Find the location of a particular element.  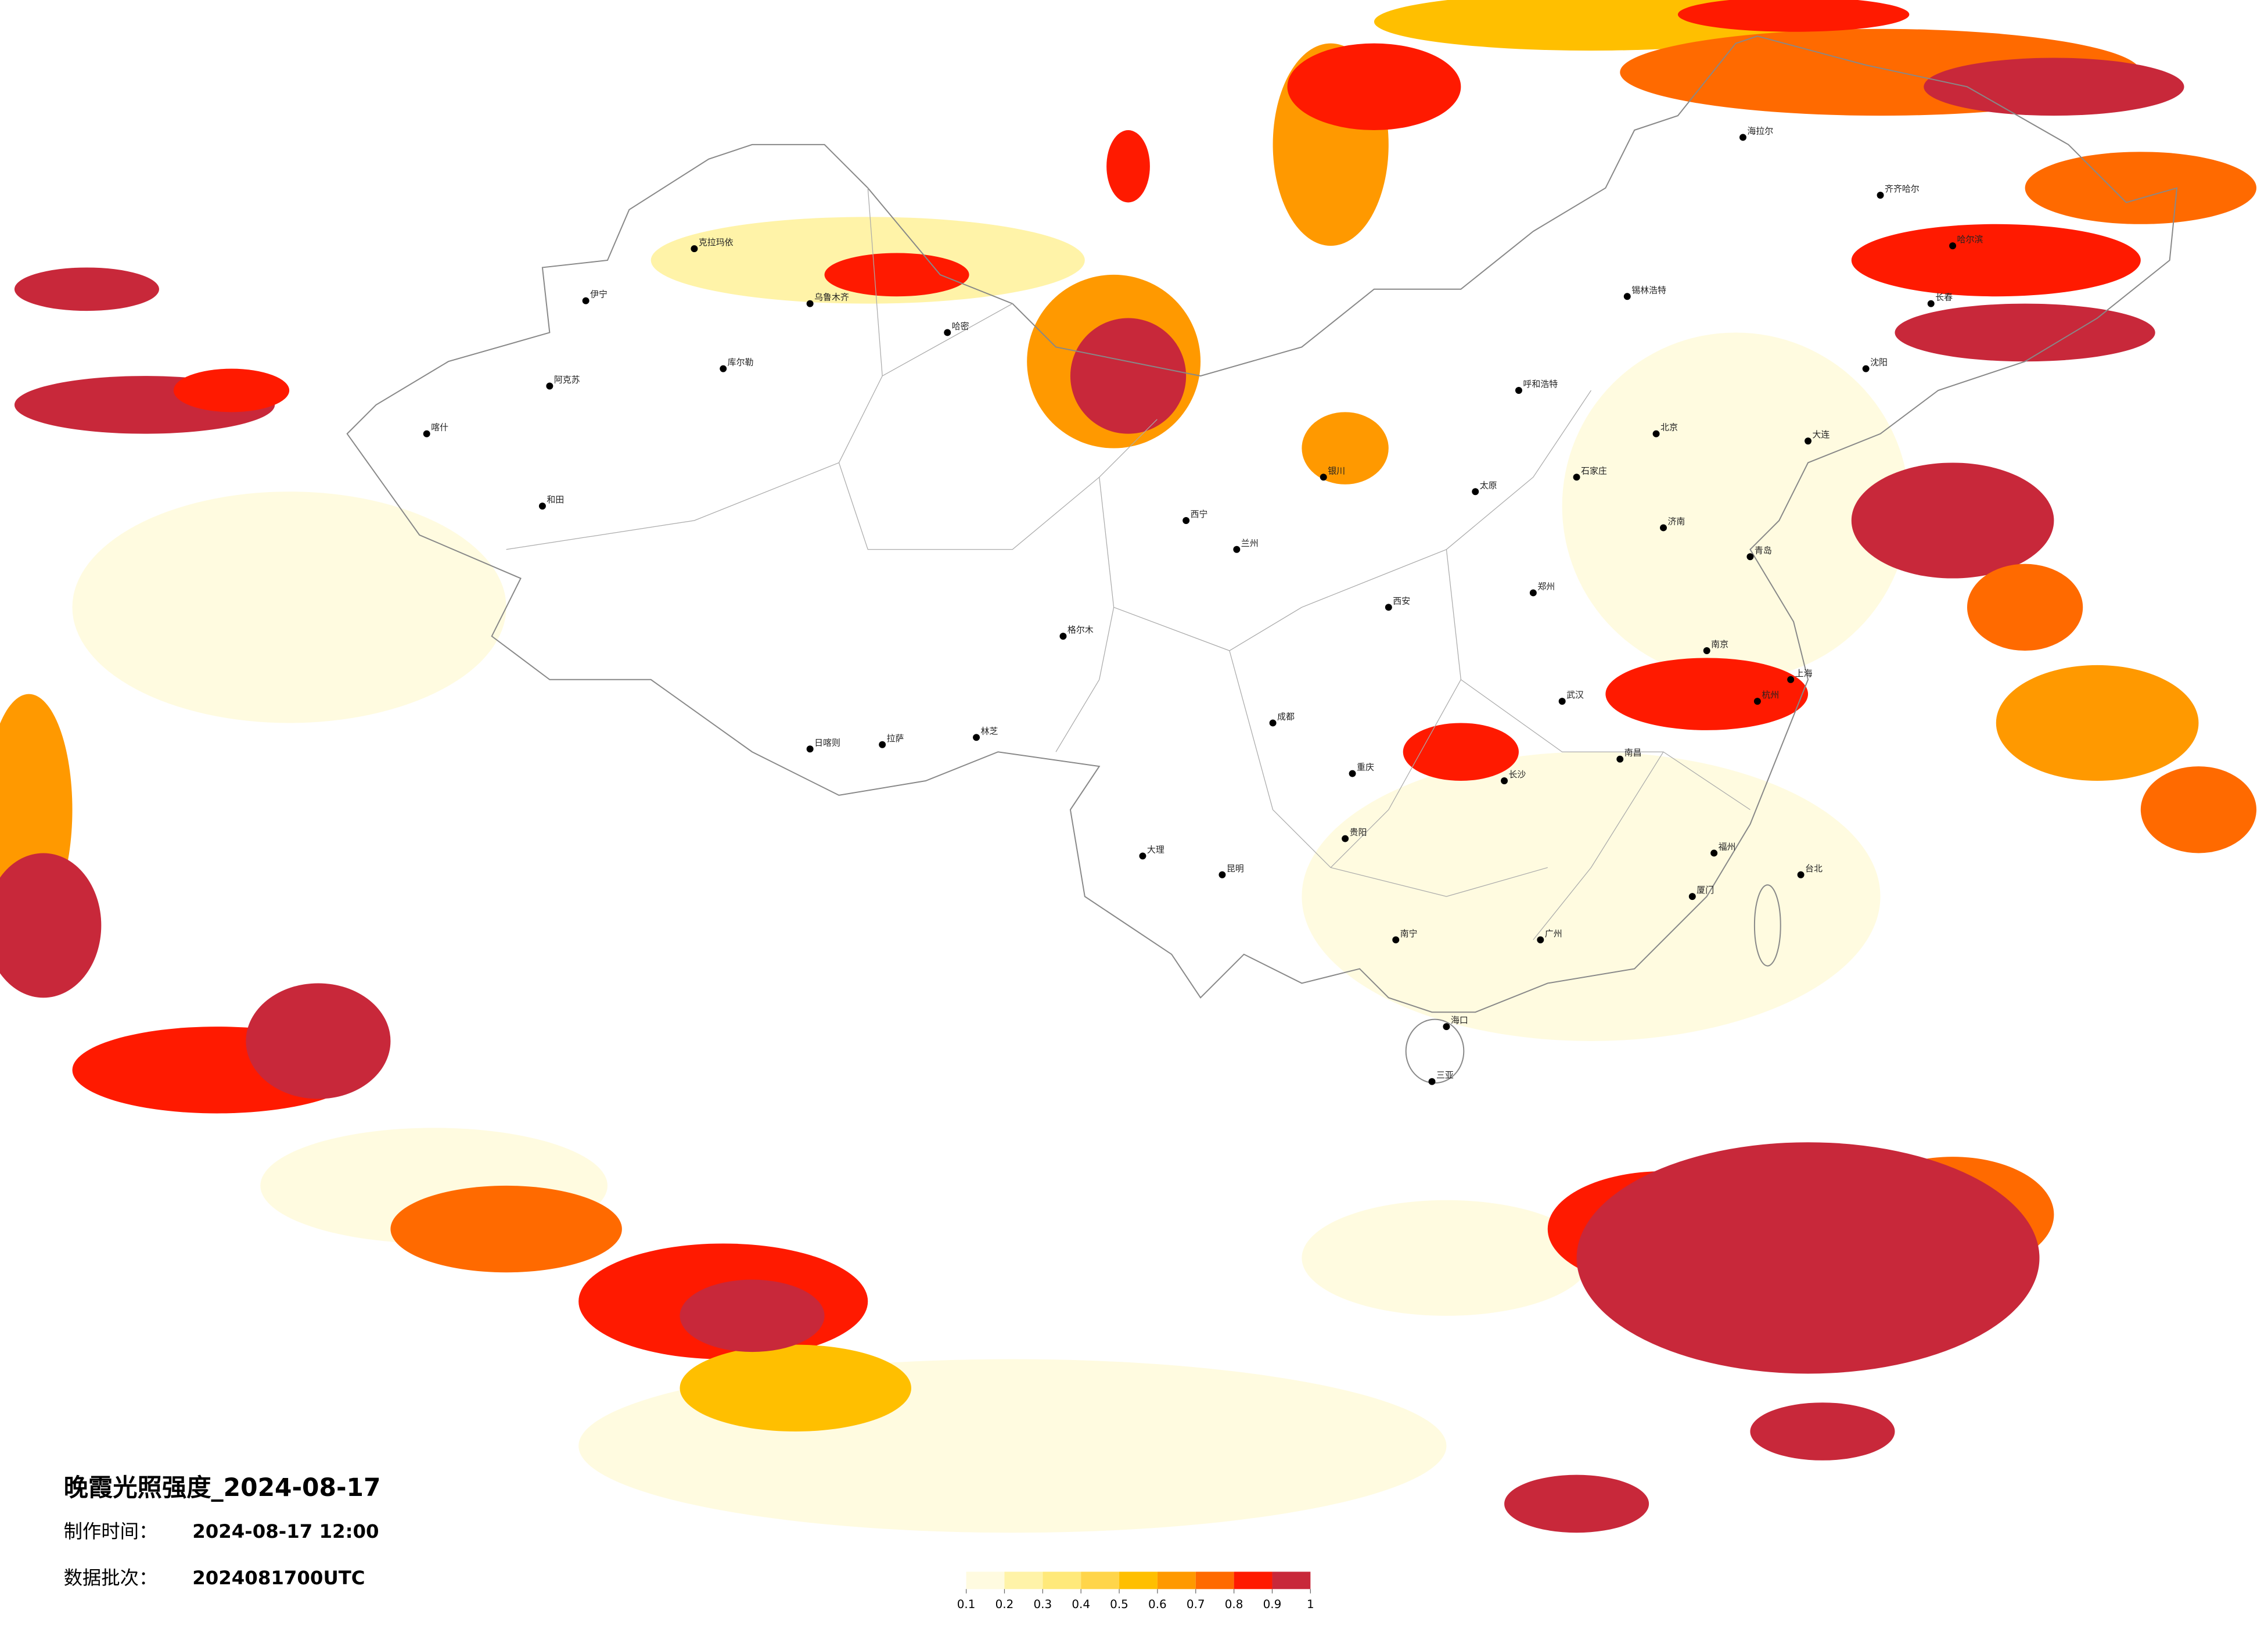

colorbar-label: 1 is located at coordinates (1310, 1604).